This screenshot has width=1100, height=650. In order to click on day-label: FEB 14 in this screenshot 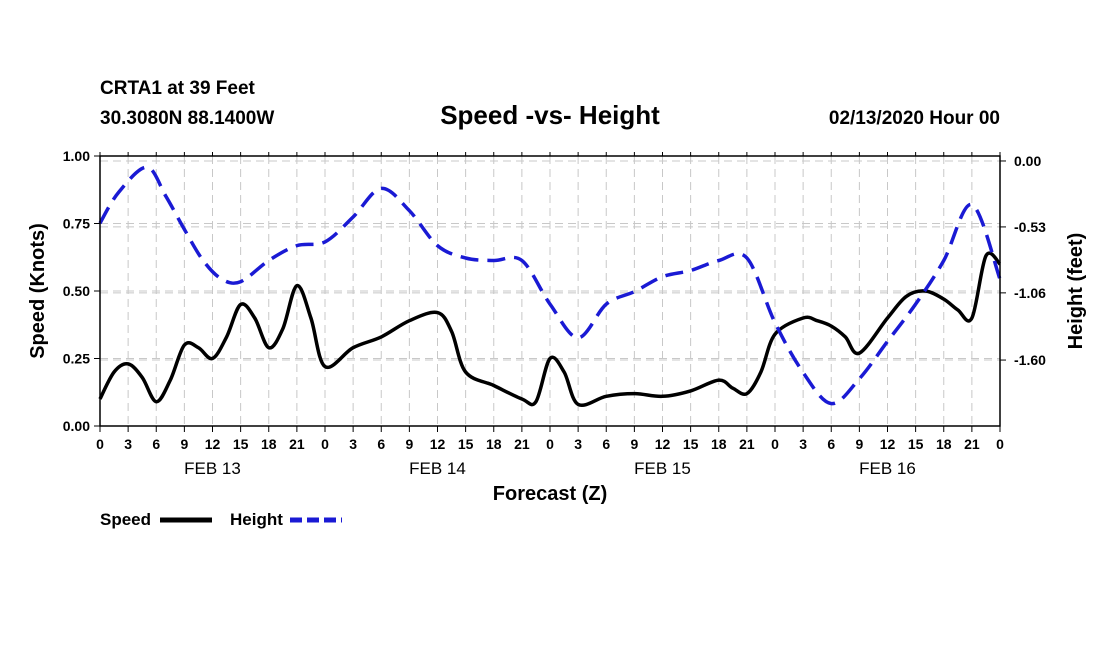, I will do `click(437, 468)`.